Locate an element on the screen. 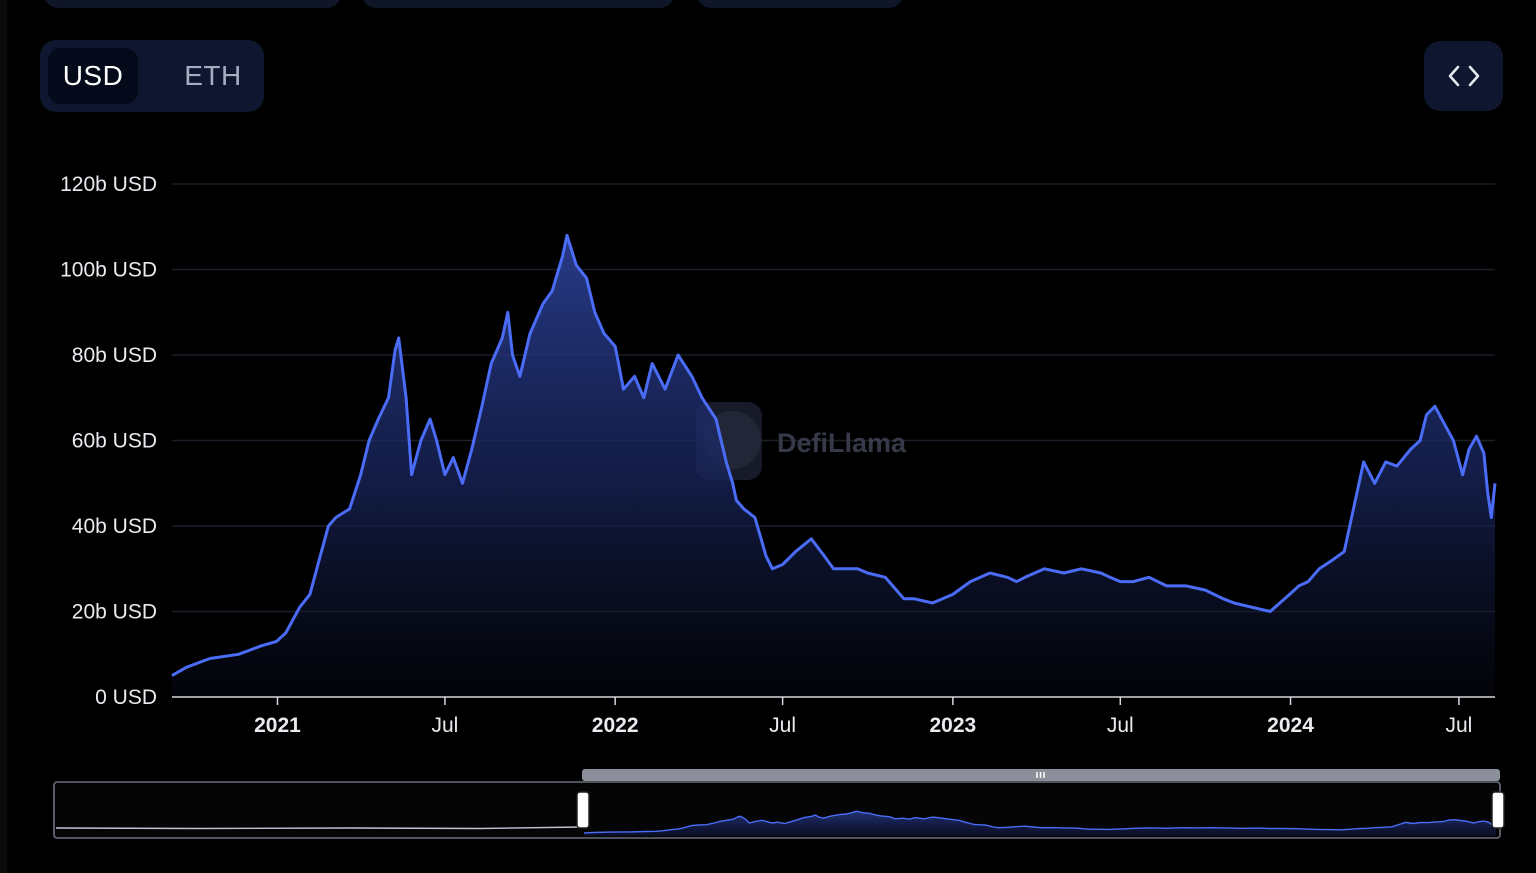  y-tick-label: 60b USD is located at coordinates (114, 441).